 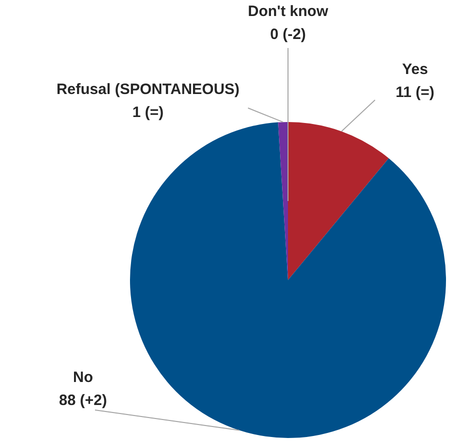 I want to click on category-label: Don't know, so click(x=288, y=11).